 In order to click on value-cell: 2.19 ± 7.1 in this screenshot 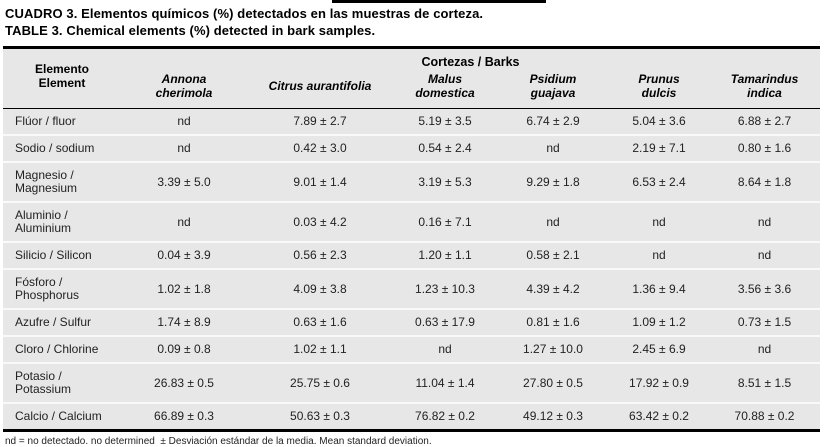, I will do `click(659, 149)`.